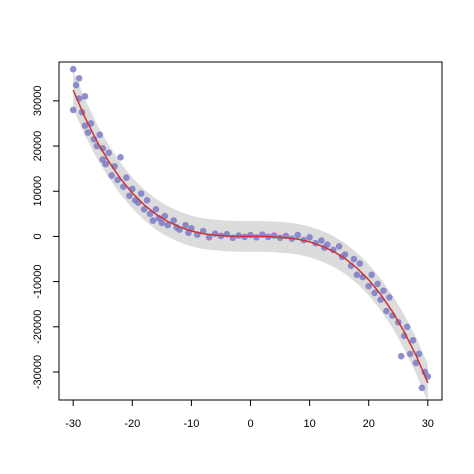  What do you see at coordinates (38, 101) in the screenshot?
I see `y-tick-label: 30000` at bounding box center [38, 101].